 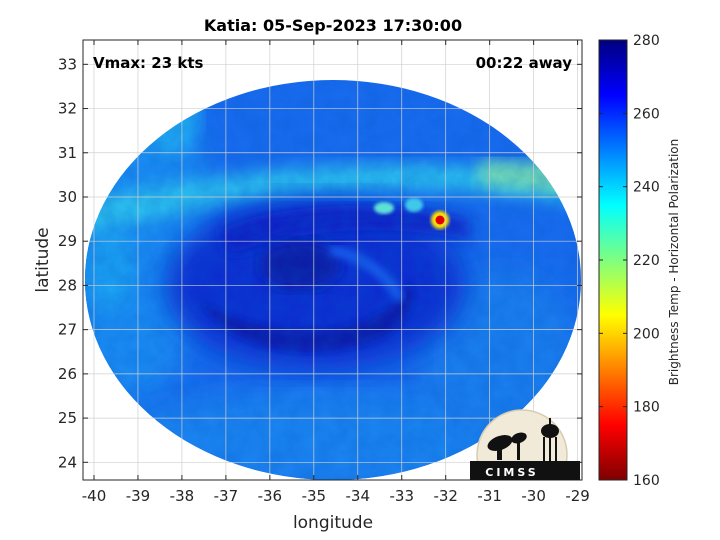 I want to click on colorbar-tick-label: 240, so click(x=646, y=188).